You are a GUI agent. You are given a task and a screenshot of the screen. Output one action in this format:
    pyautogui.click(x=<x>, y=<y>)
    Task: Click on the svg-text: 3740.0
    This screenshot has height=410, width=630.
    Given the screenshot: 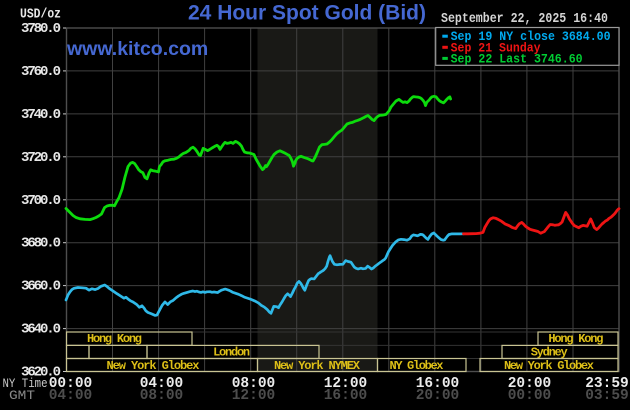 What is the action you would take?
    pyautogui.click(x=41, y=115)
    